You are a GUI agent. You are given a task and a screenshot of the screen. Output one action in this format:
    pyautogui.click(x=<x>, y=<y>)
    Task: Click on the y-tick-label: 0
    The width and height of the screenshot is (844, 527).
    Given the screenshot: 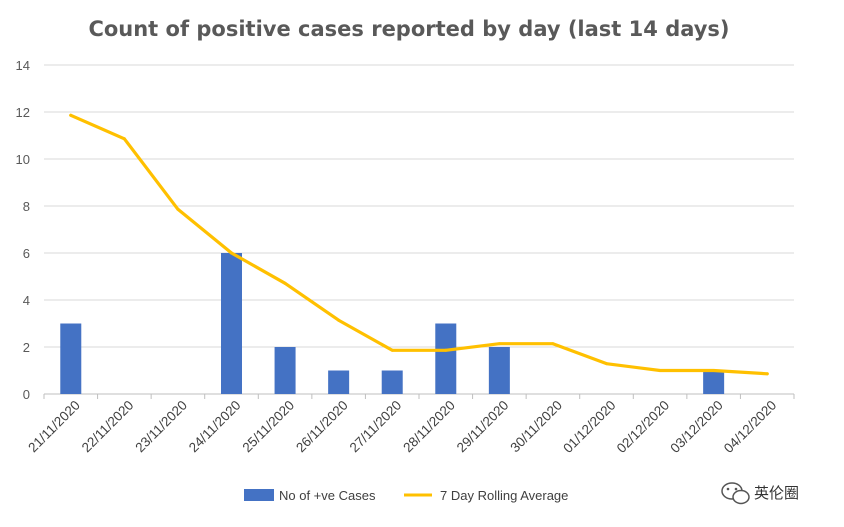 What is the action you would take?
    pyautogui.click(x=26, y=394)
    